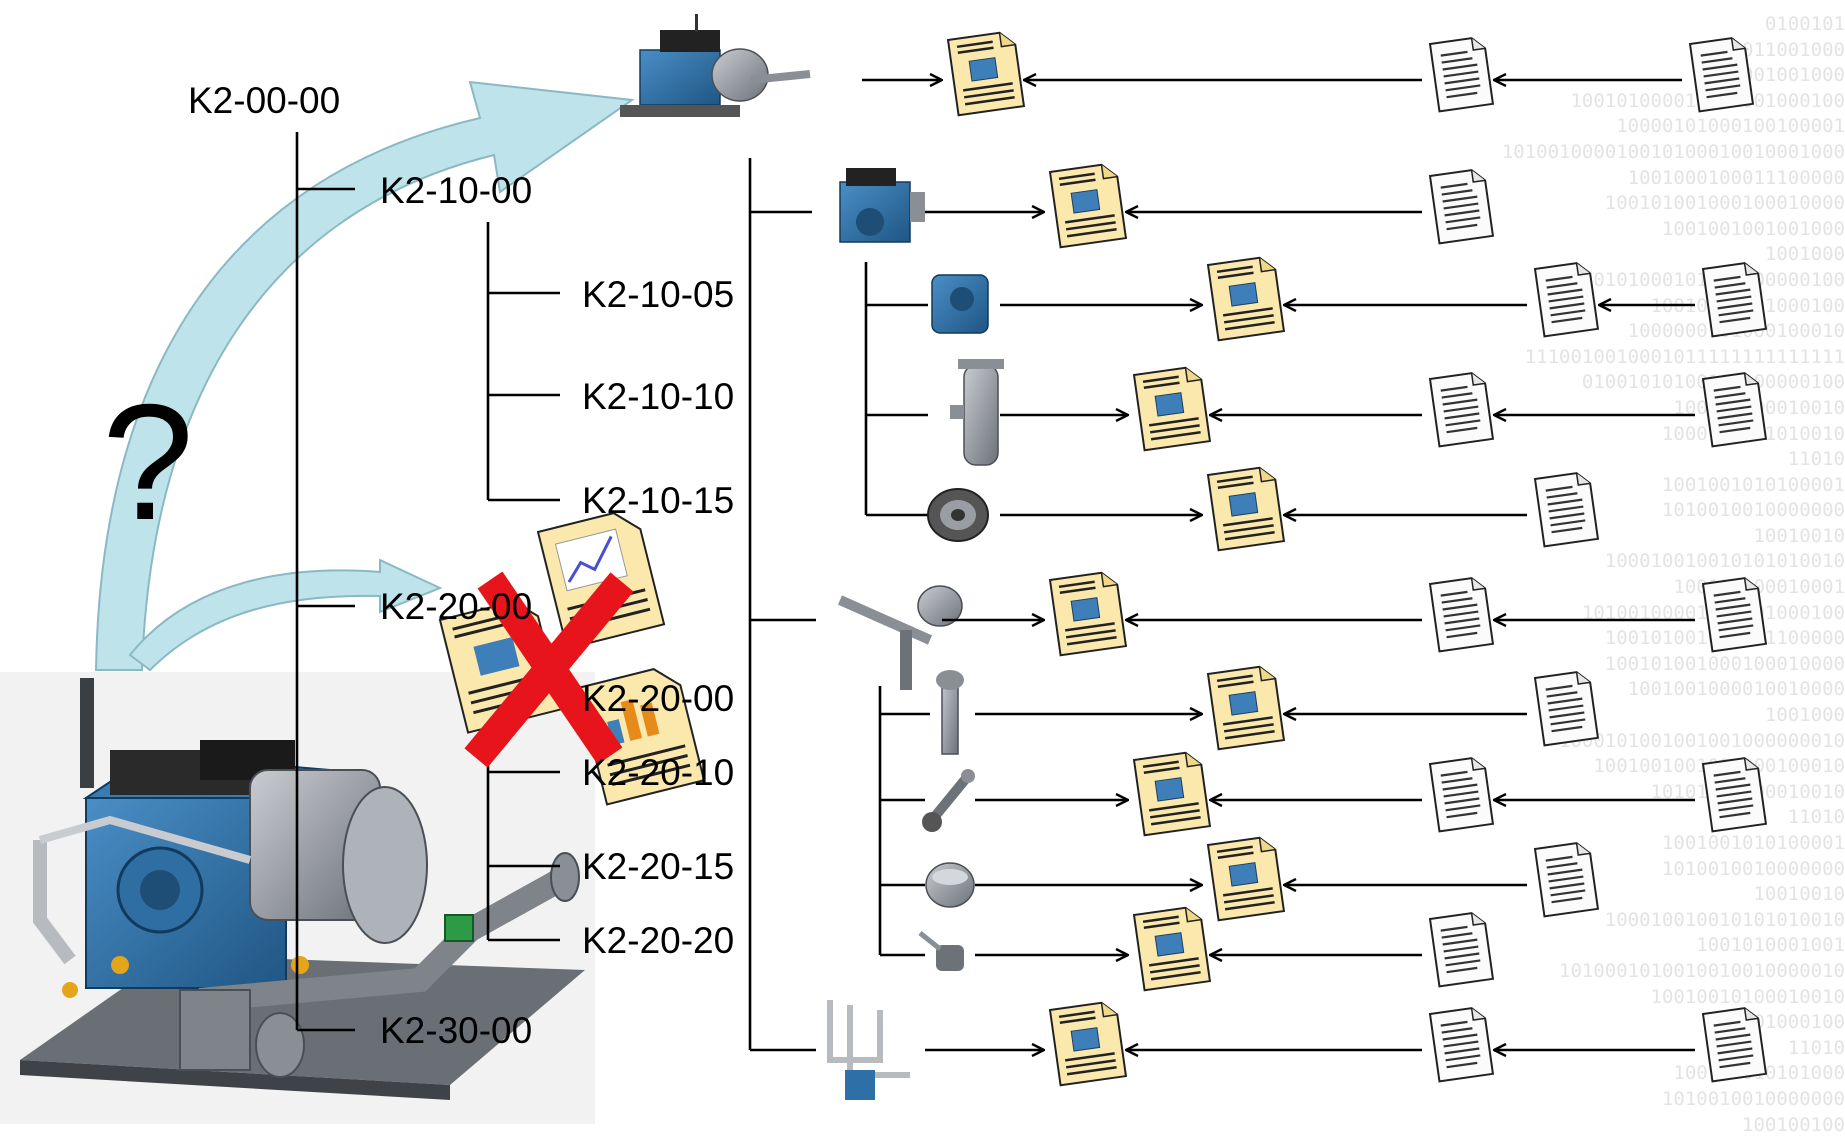 This screenshot has height=1138, width=1845. I want to click on binary-line: 1001001000010010000, so click(1736, 689).